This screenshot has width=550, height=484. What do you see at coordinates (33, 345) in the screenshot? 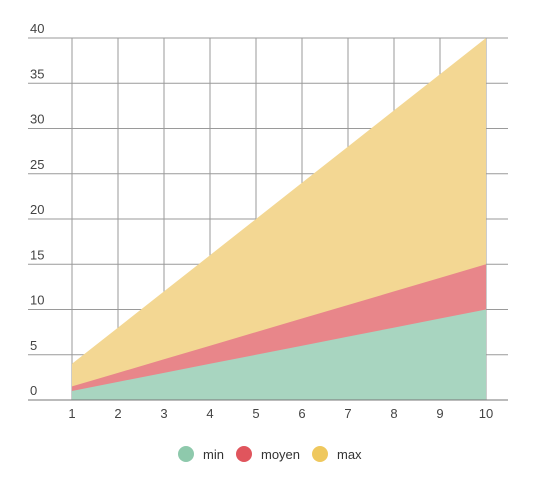
I see `y-tick-label: 5` at bounding box center [33, 345].